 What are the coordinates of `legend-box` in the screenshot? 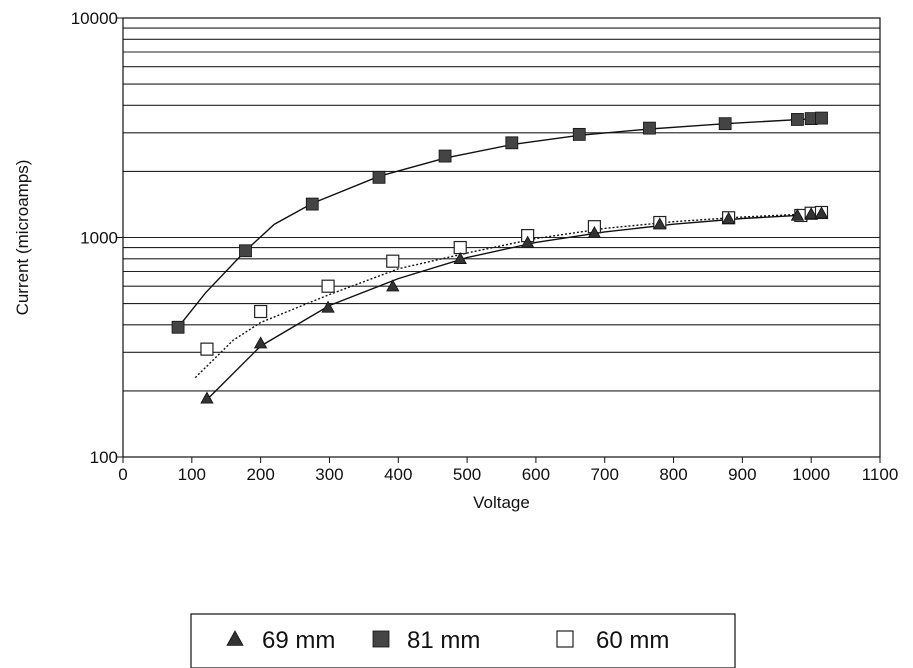 It's located at (463, 640).